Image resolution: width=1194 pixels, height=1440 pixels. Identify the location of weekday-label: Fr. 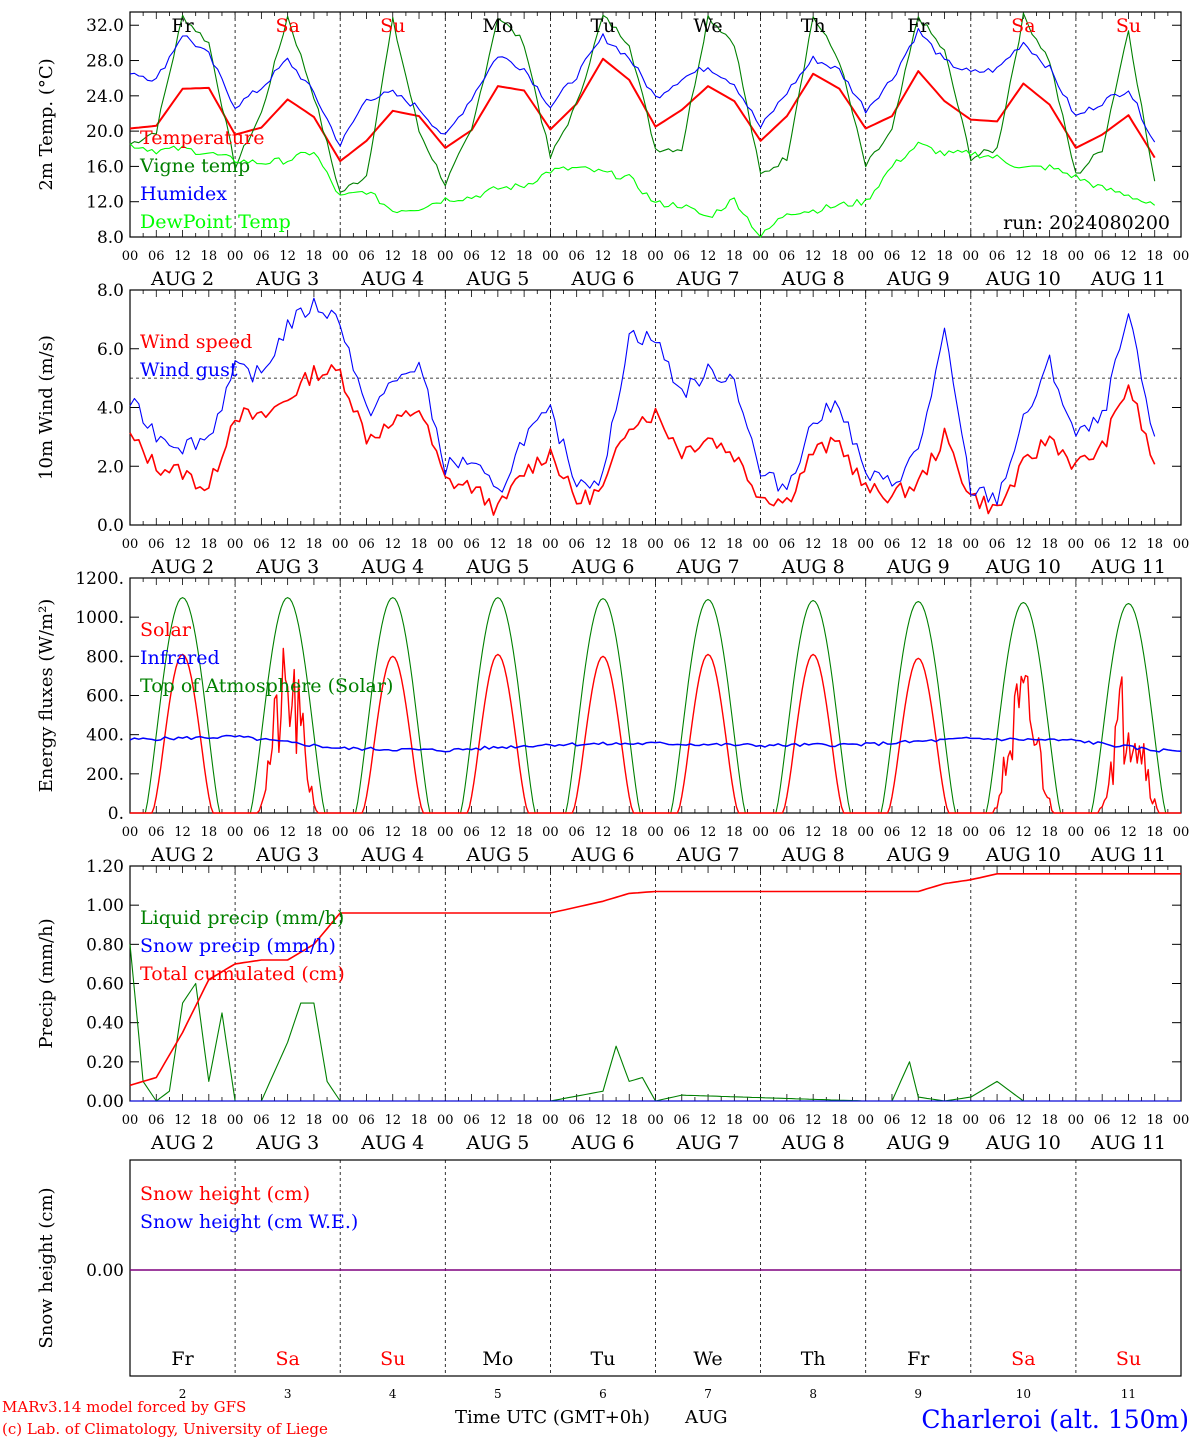
(182, 26).